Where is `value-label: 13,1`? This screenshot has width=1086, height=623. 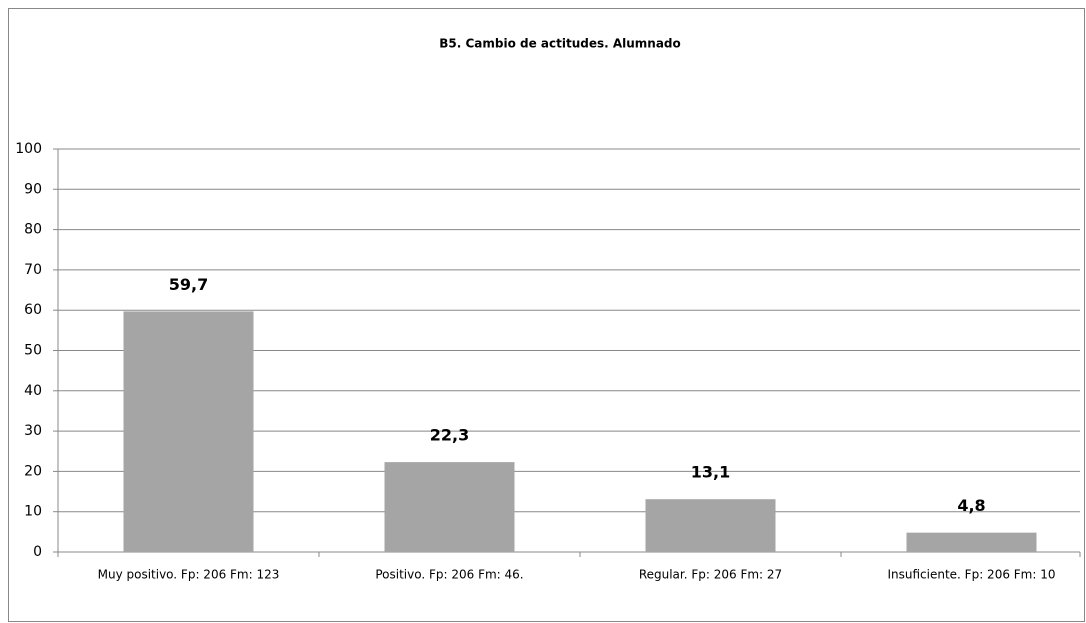
value-label: 13,1 is located at coordinates (710, 472).